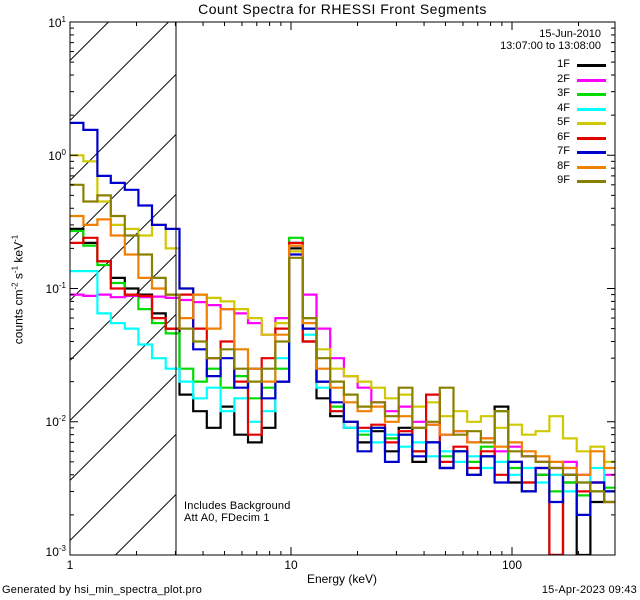 This screenshot has width=640, height=600. I want to click on y-tick-label-10e0: 10⁰, so click(57, 155).